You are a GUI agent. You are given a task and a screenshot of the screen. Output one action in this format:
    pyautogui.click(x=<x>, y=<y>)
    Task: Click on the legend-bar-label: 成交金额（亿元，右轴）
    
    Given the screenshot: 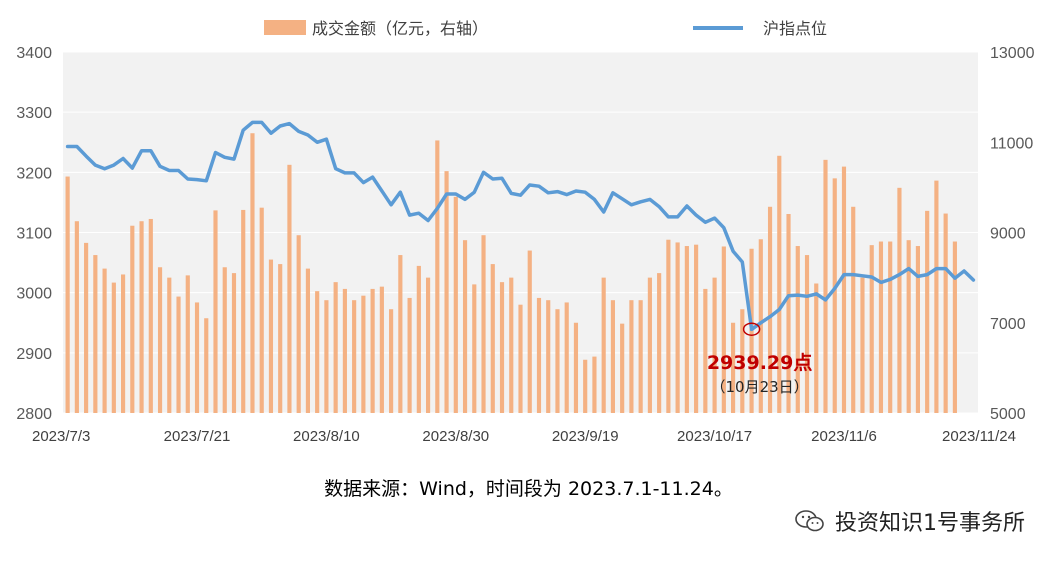 What is the action you would take?
    pyautogui.click(x=400, y=28)
    